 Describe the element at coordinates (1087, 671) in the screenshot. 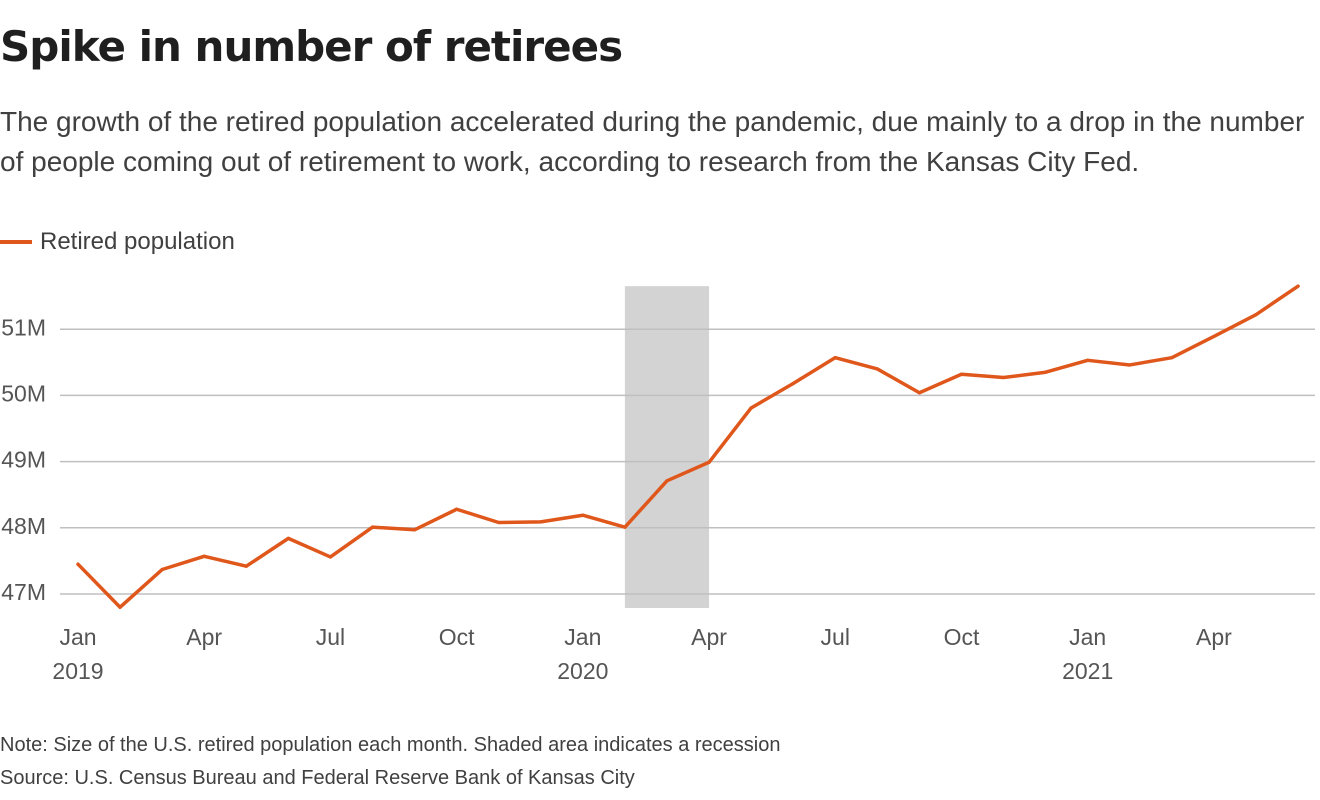

I see `x-tick-year-2021: 2021` at that location.